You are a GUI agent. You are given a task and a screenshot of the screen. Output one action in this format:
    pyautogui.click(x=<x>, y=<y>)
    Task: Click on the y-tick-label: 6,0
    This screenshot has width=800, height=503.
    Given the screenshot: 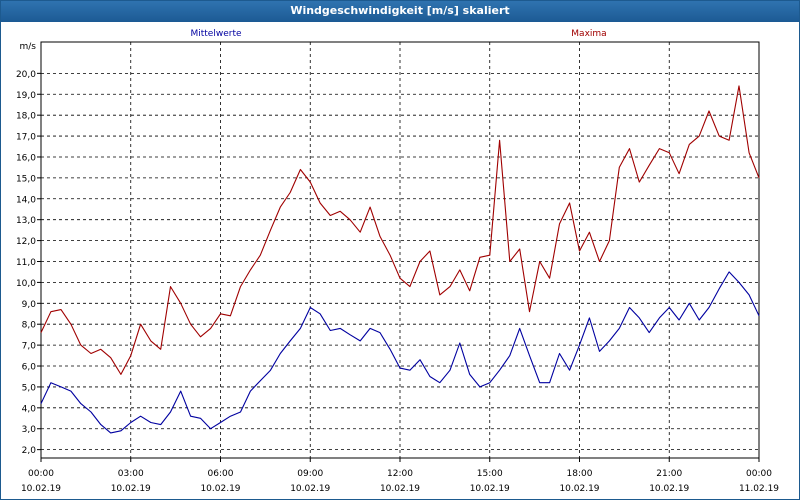 What is the action you would take?
    pyautogui.click(x=29, y=368)
    